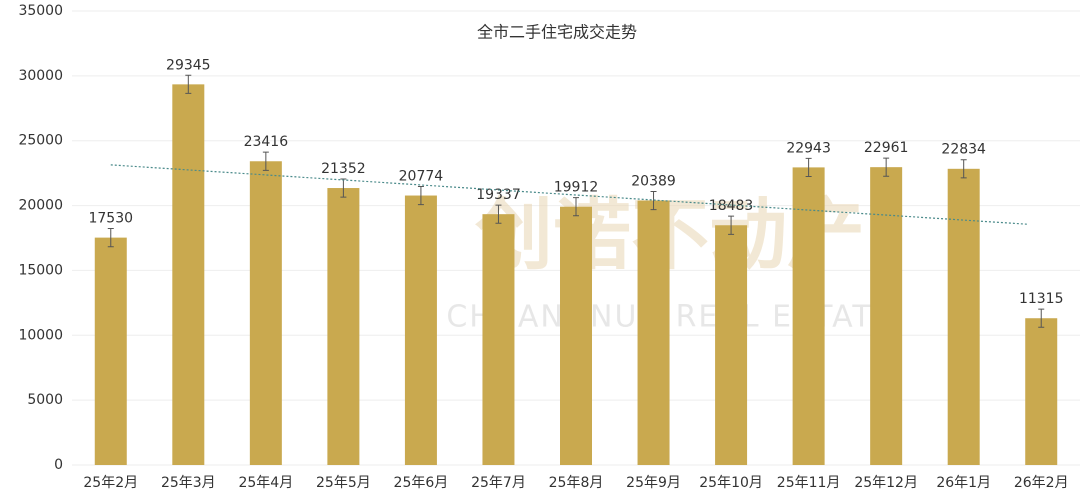 This screenshot has height=501, width=1080. Describe the element at coordinates (557, 32) in the screenshot. I see `chart-title: 全市二手住宅成交走势` at that location.